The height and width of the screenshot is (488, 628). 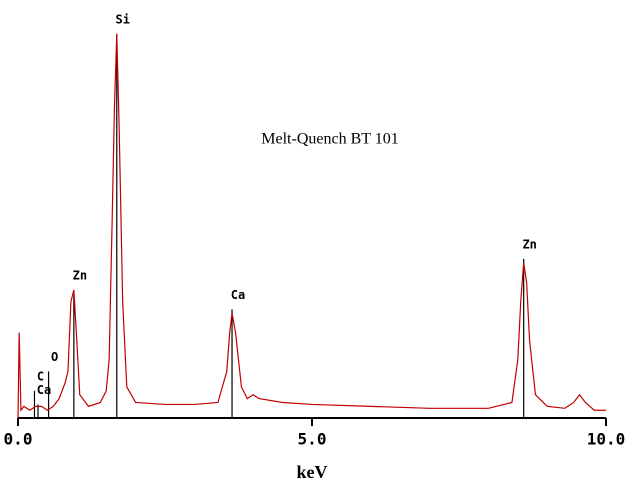 What do you see at coordinates (312, 472) in the screenshot?
I see `x-axis-label: keV` at bounding box center [312, 472].